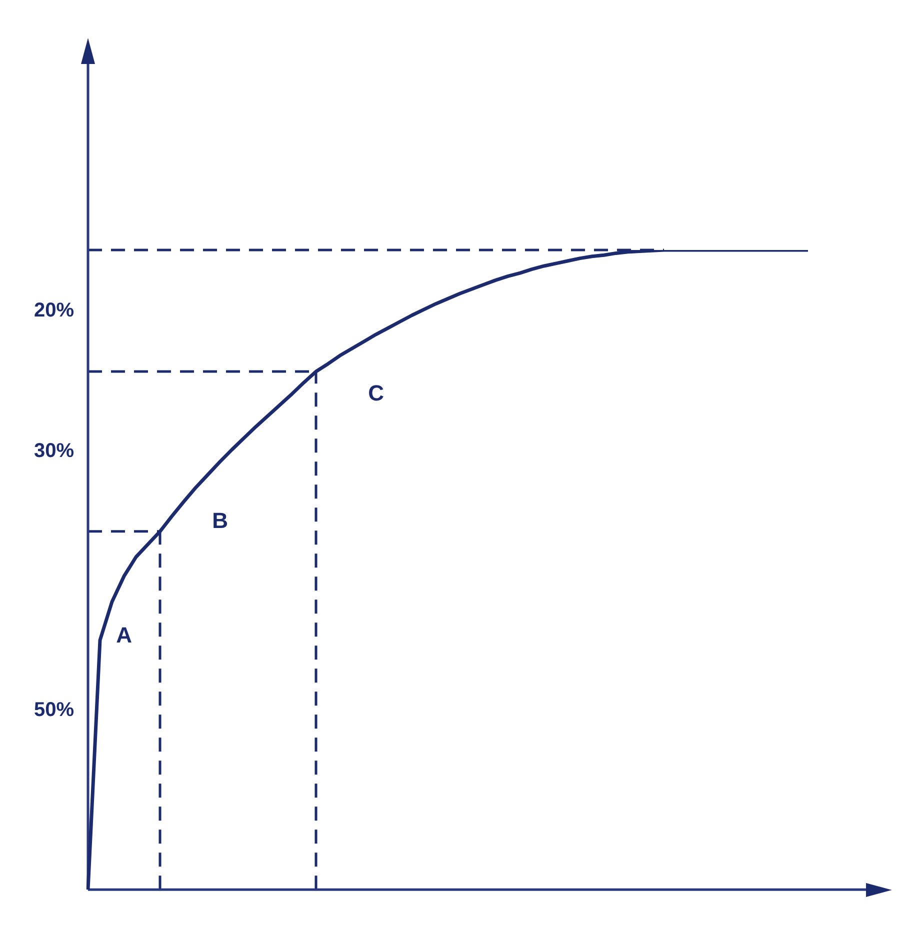 Image resolution: width=898 pixels, height=935 pixels. Describe the element at coordinates (124, 635) in the screenshot. I see `annotation: A` at that location.